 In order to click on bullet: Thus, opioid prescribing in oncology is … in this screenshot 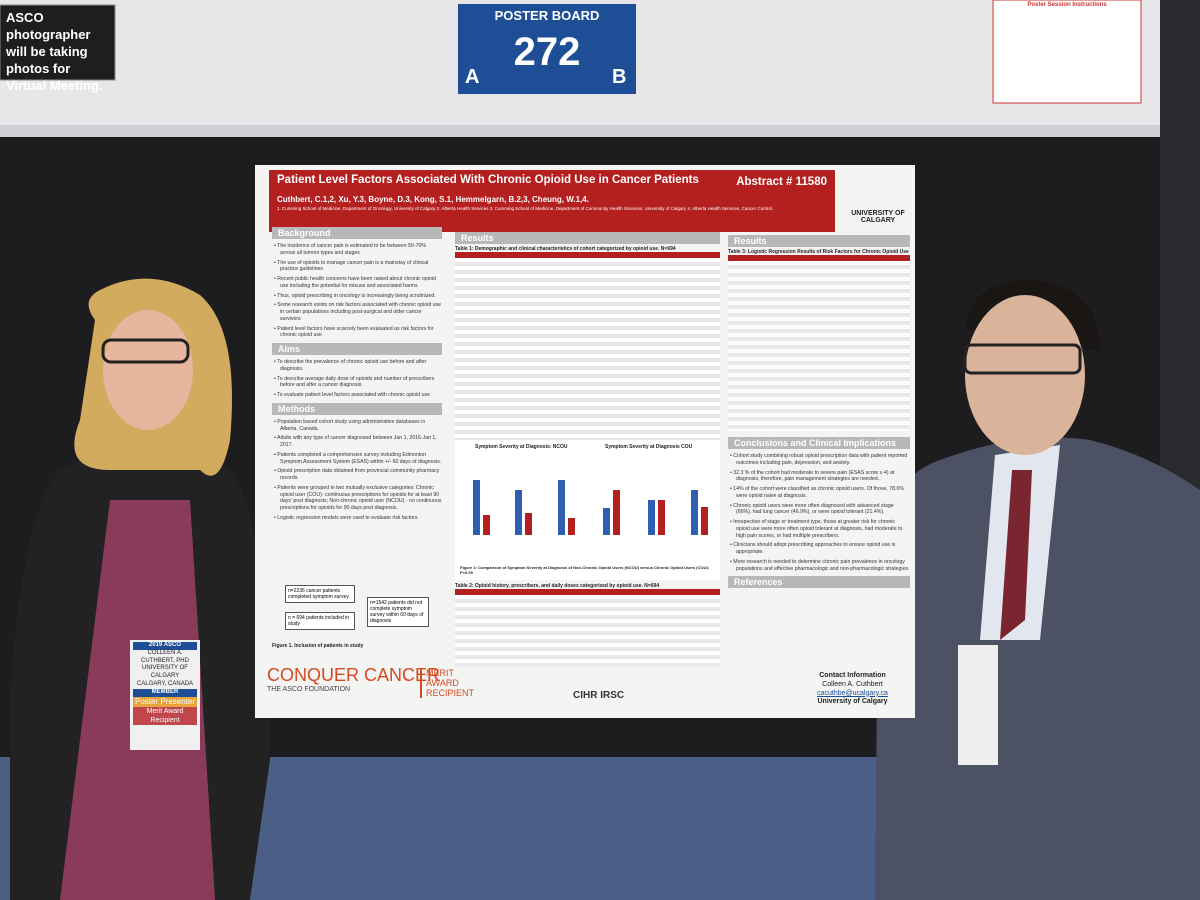, I will do `click(357, 296)`.